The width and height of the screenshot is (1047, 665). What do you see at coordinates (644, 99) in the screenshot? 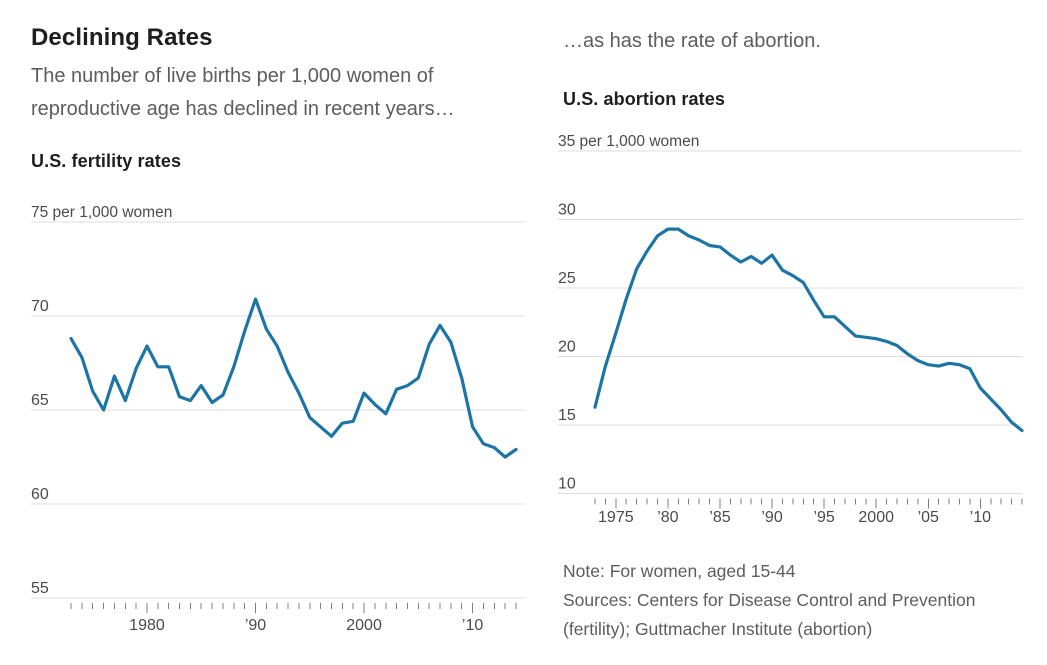
I see `abortion-chart-title: U.S. abortion rates` at bounding box center [644, 99].